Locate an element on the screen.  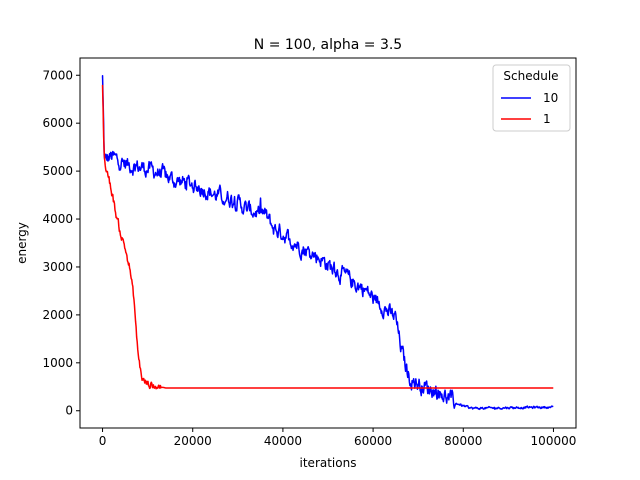
x-tick-label: 100000 is located at coordinates (554, 441).